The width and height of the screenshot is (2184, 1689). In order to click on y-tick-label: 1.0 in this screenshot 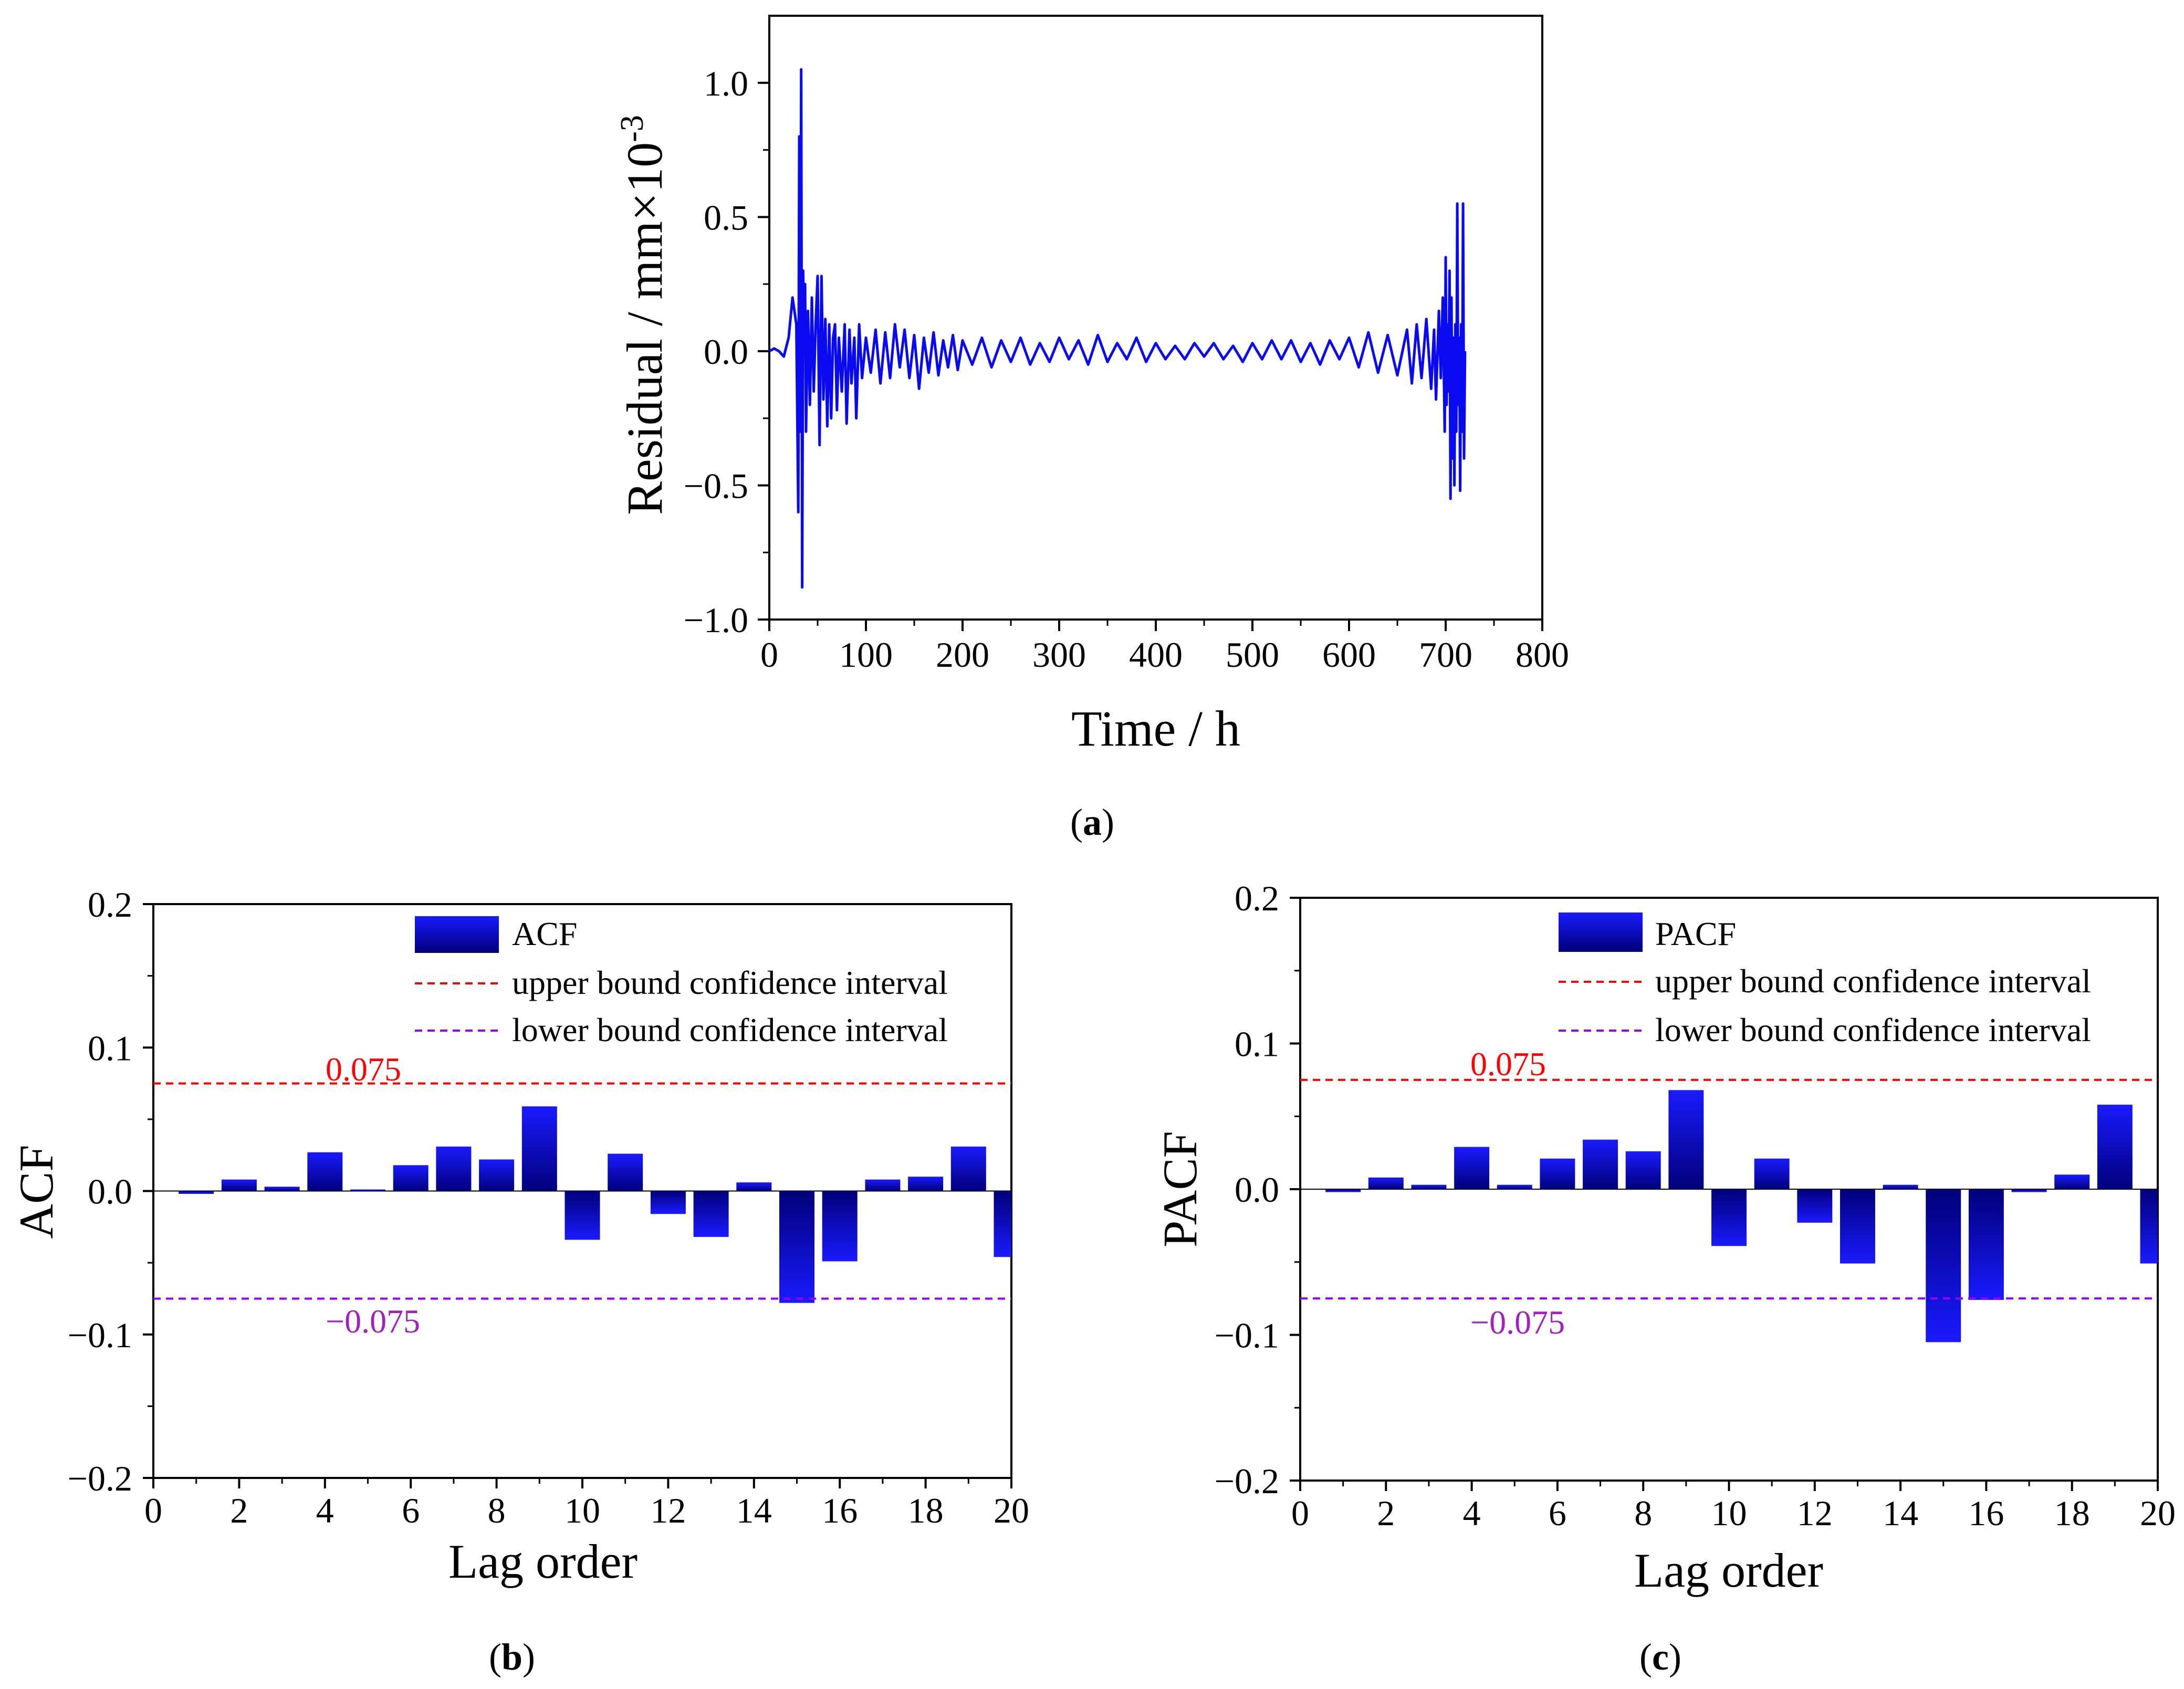, I will do `click(726, 84)`.